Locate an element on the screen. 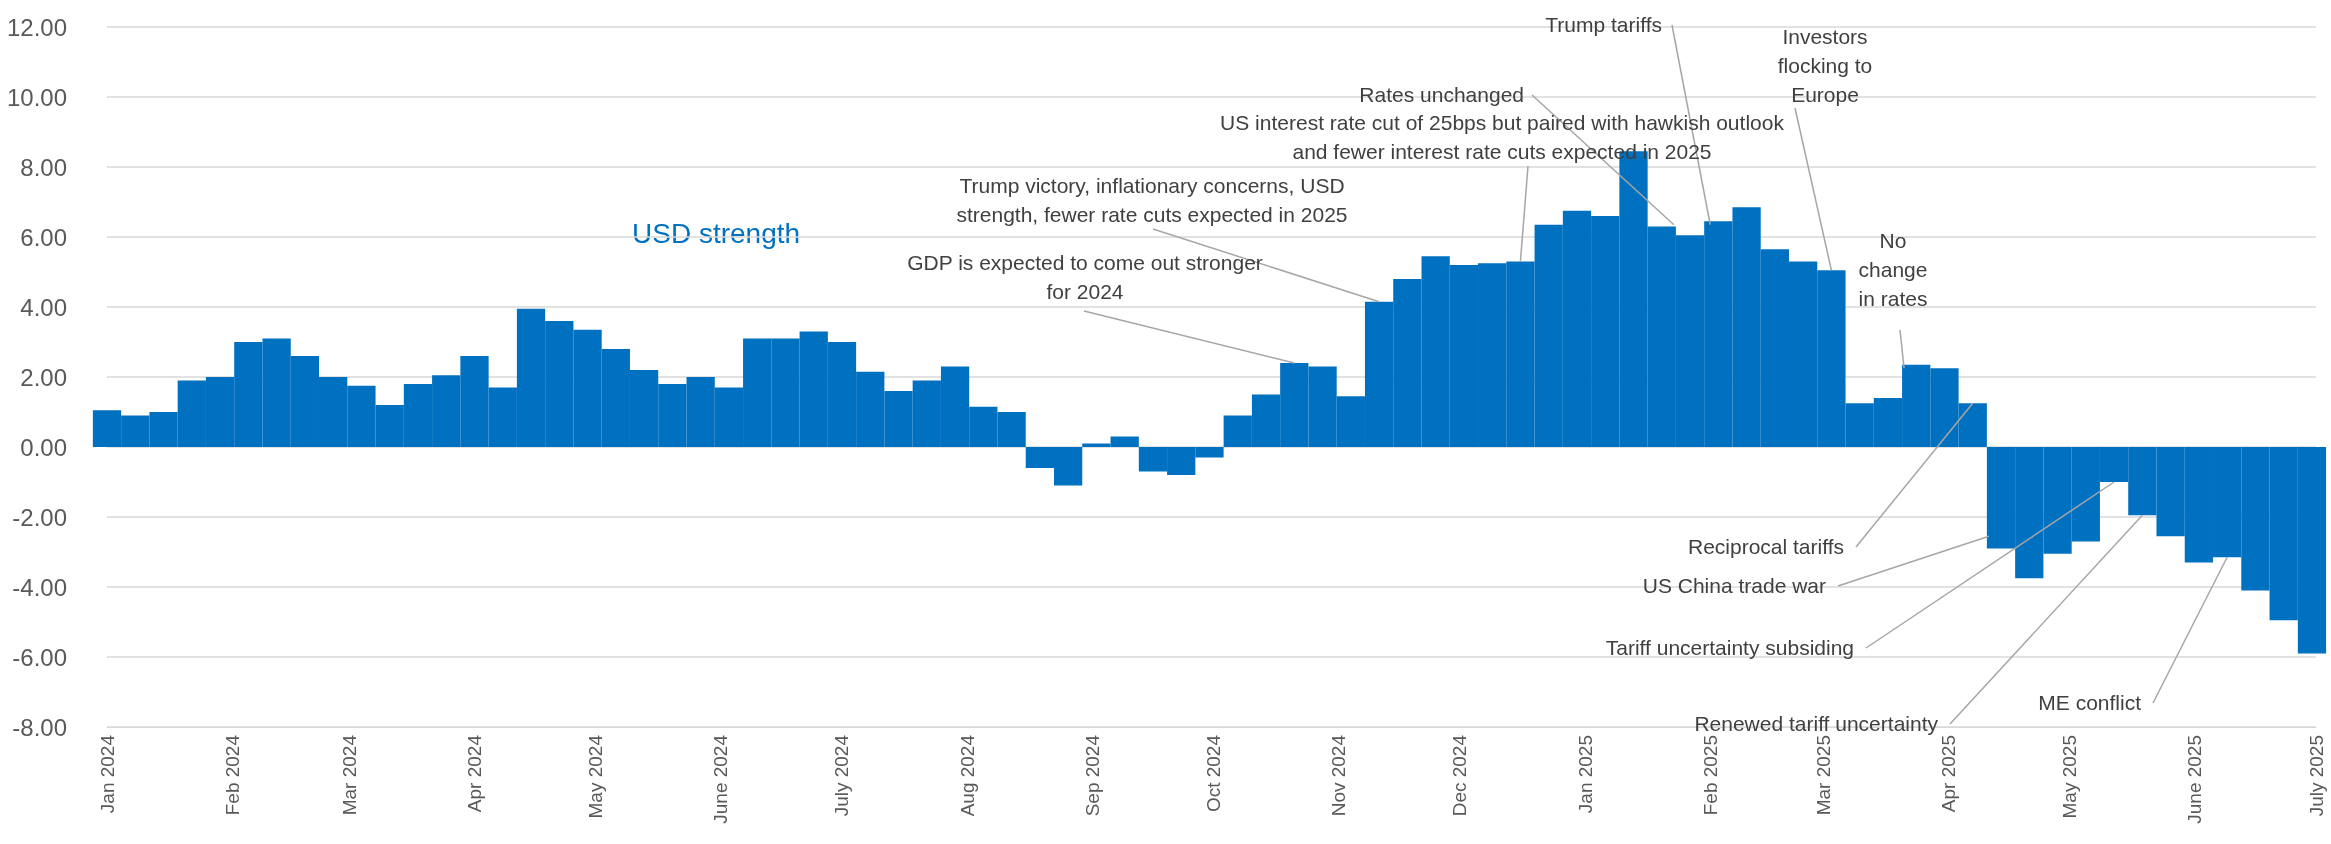  annotation: Investors flocking to Europe is located at coordinates (1825, 65).